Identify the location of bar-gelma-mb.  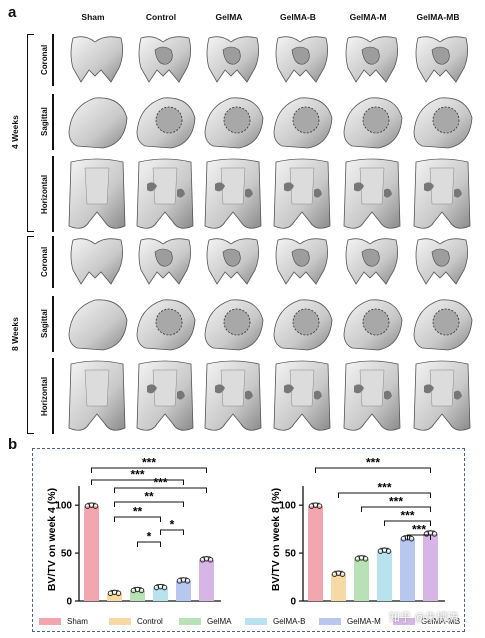
(206, 580).